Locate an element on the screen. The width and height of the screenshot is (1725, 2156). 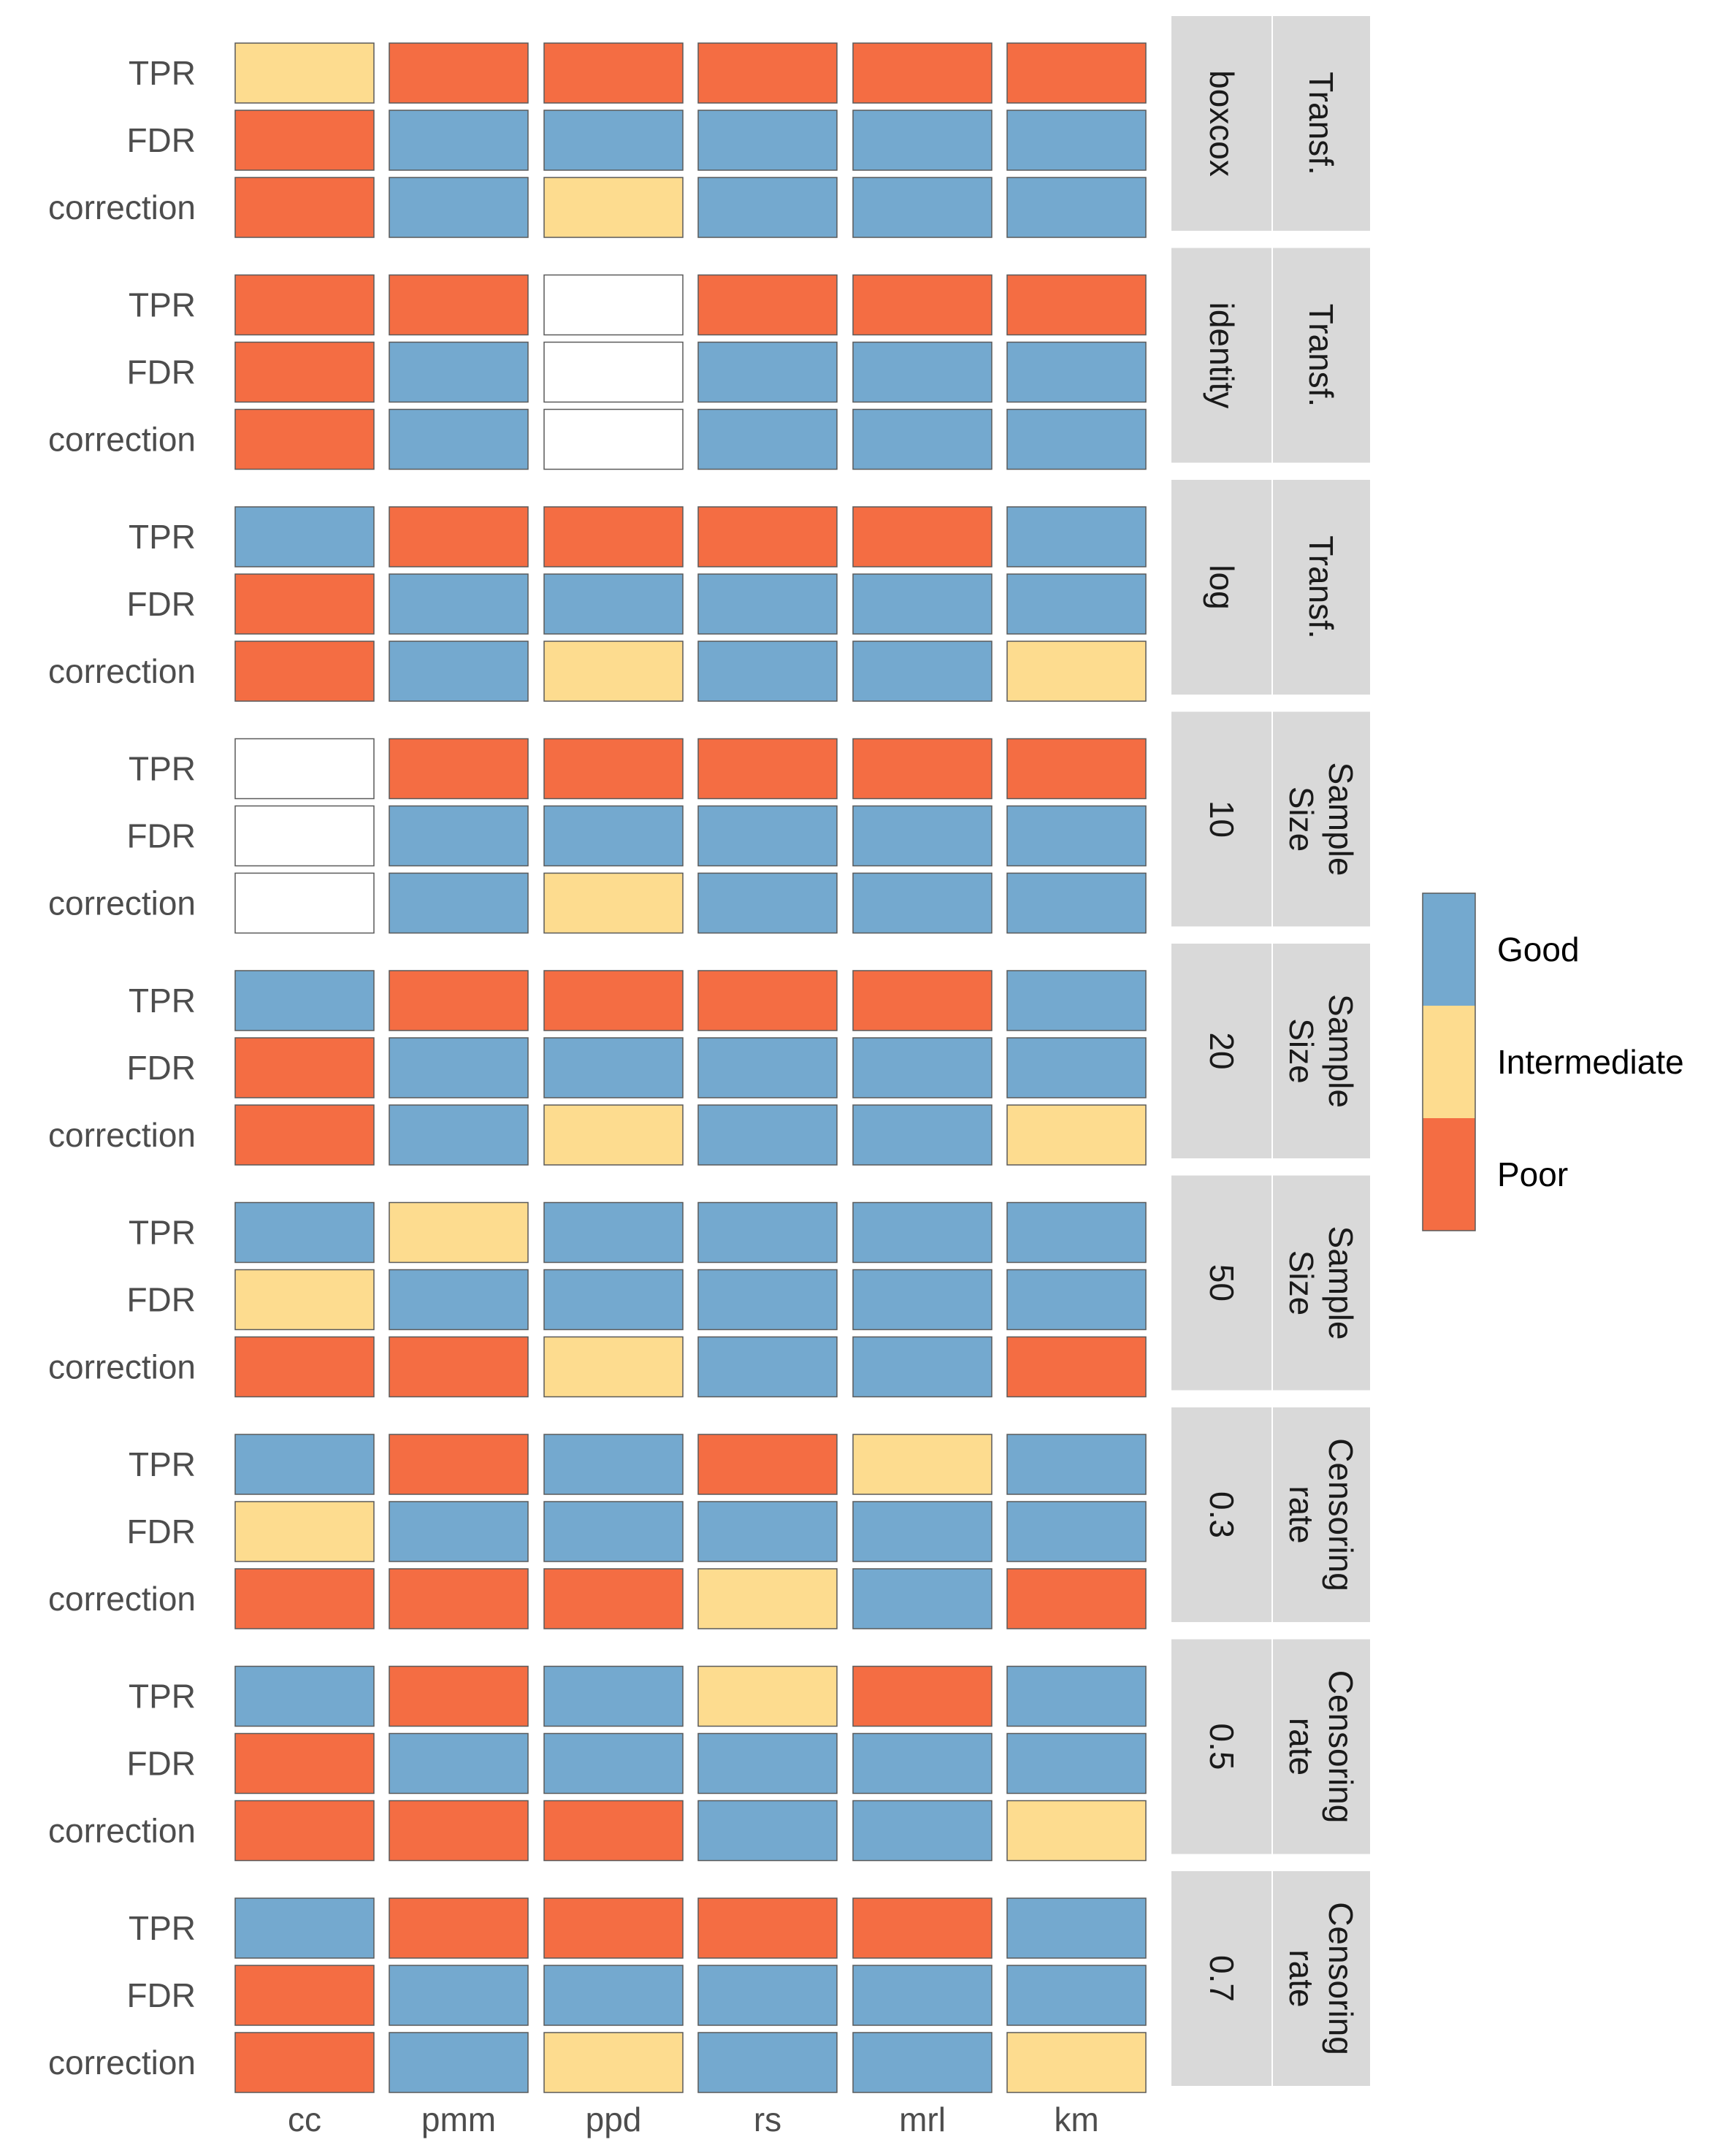
facet-value-label: 0.5 is located at coordinates (1222, 1747).